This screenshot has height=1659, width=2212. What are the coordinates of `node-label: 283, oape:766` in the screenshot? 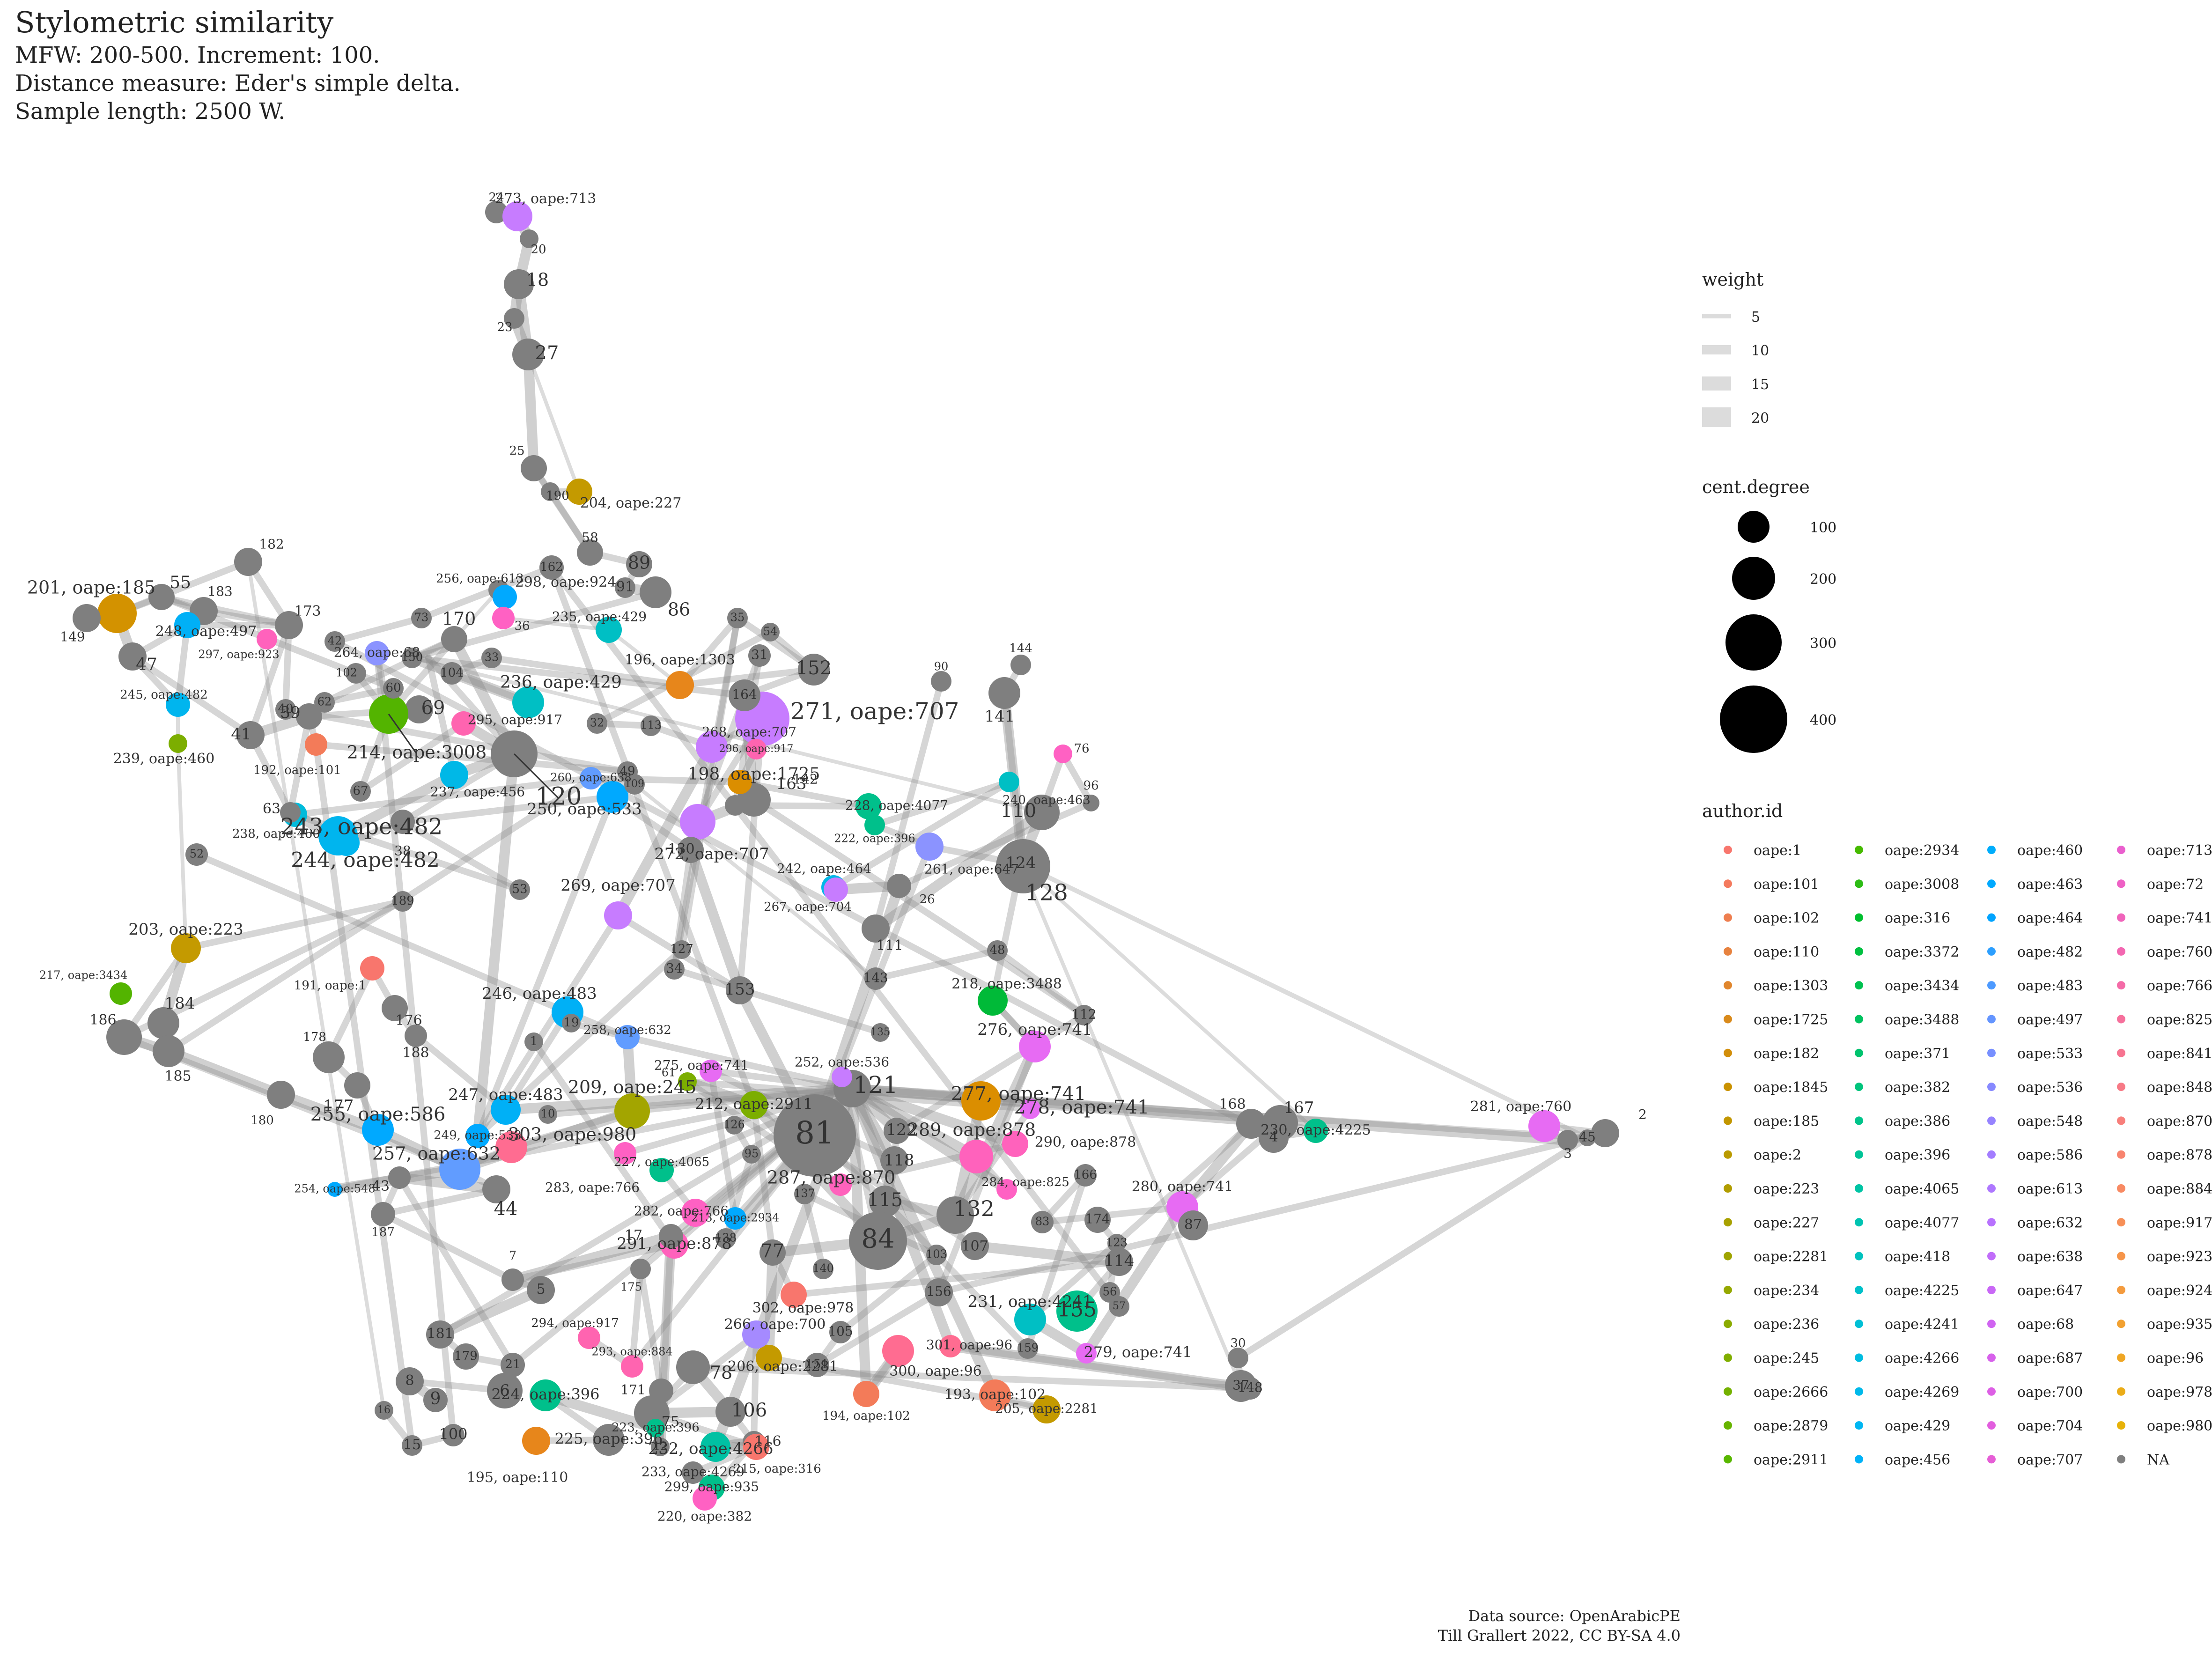 It's located at (592, 1188).